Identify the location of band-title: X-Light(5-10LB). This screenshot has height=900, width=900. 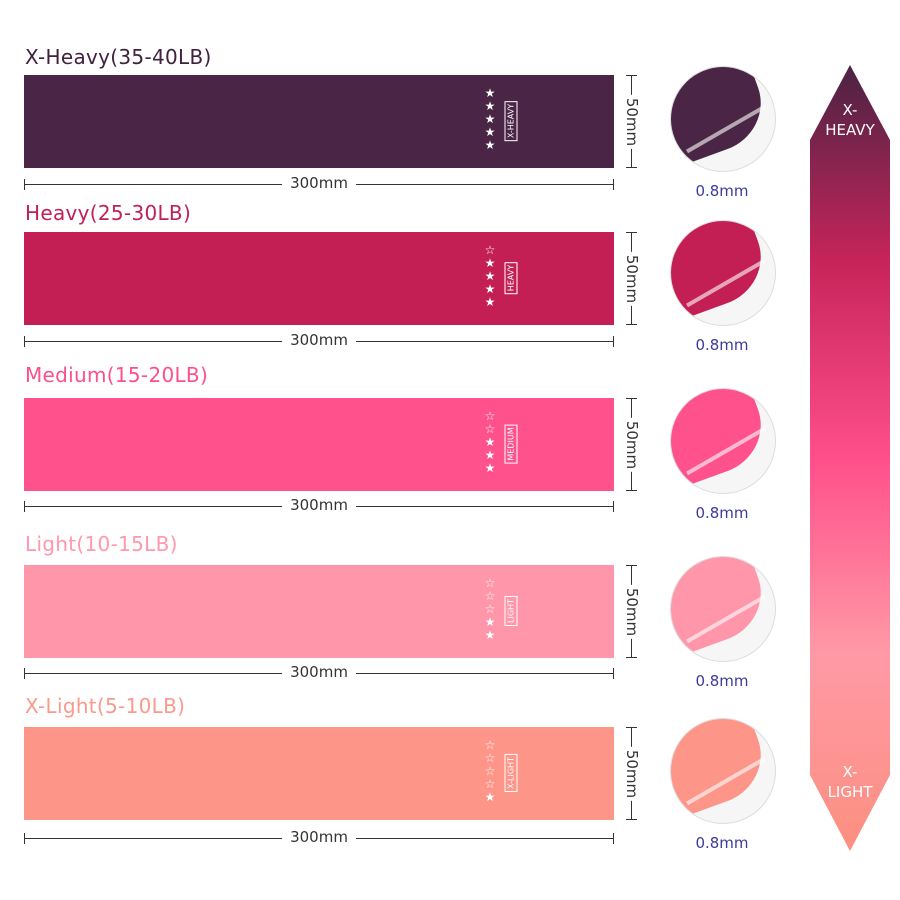
(105, 706).